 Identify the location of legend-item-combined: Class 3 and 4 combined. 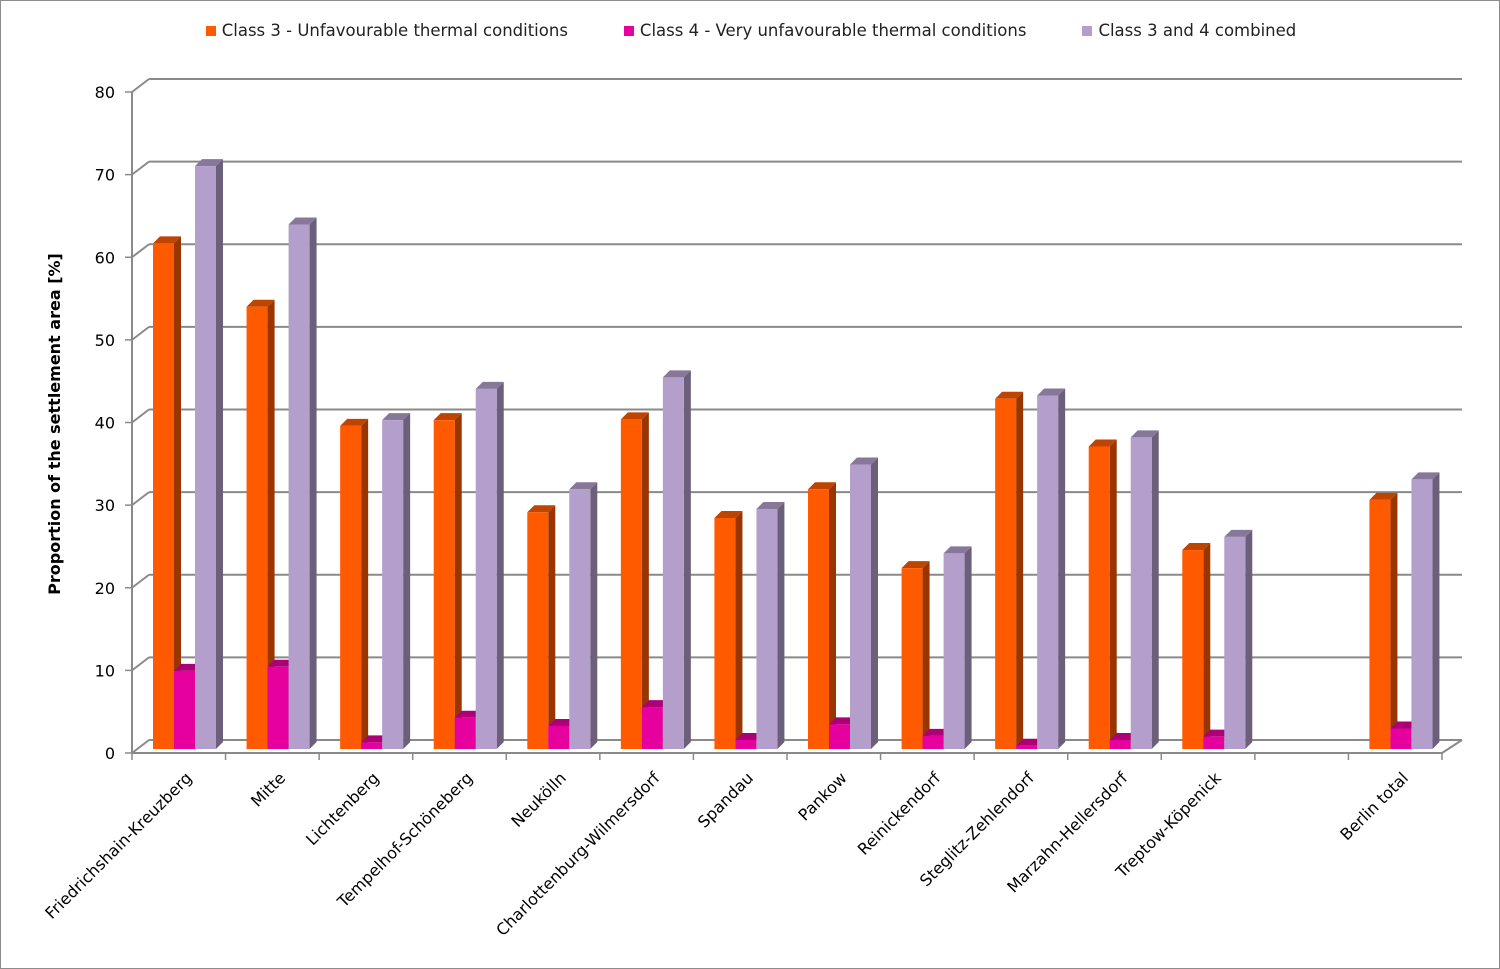
(1189, 30).